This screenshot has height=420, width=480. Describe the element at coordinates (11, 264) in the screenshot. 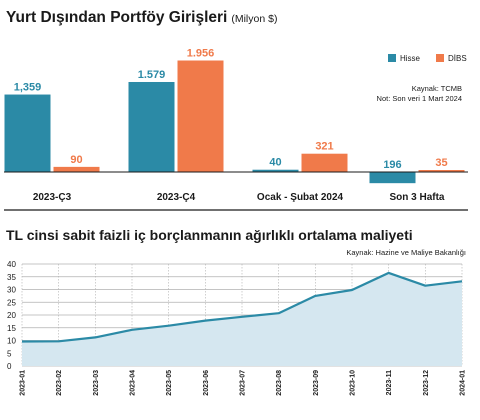

I see `y-tick-label: 40` at that location.